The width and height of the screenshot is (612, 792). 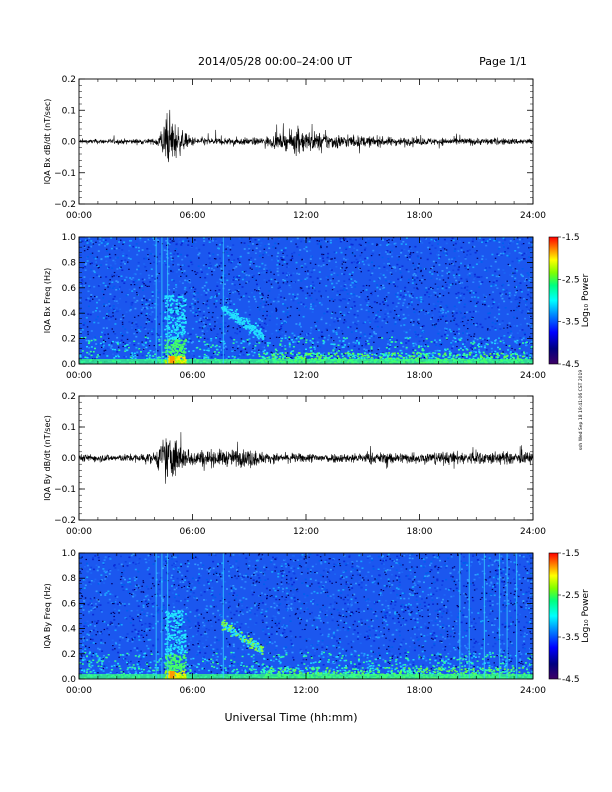 I want to click on y-axis-label: IQA Bx dB/dt (nT/sec), so click(x=47, y=142).